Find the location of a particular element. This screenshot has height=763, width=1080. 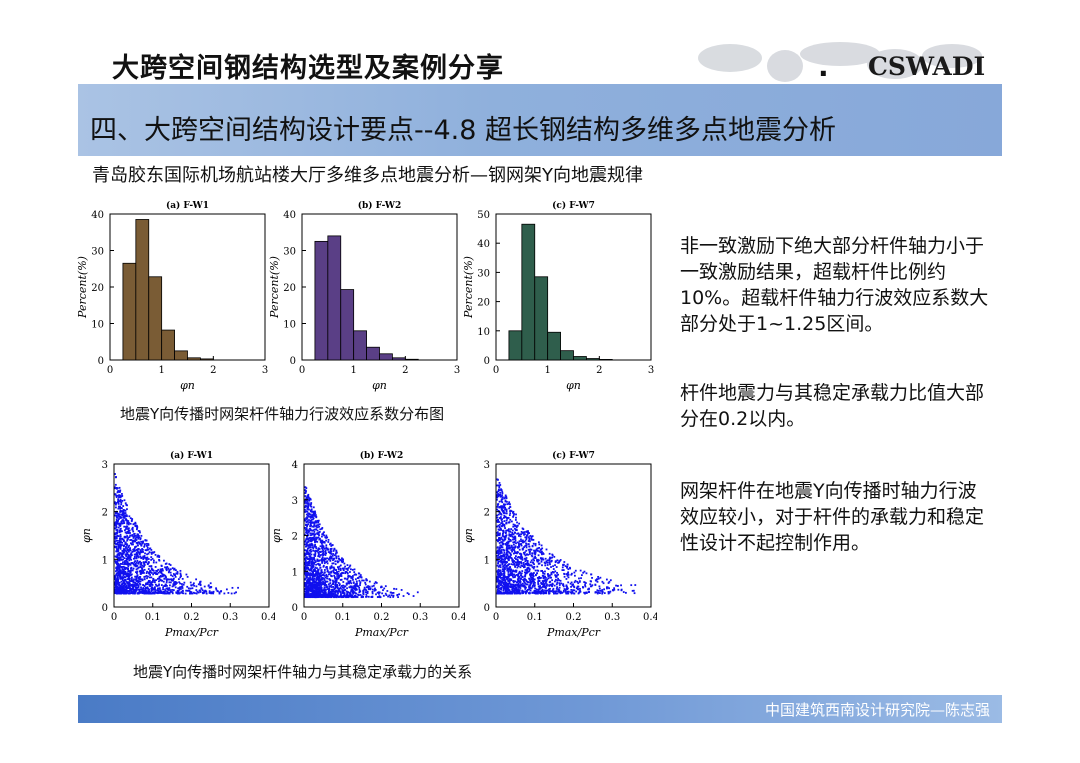

scatter-xtick-label: 0 is located at coordinates (114, 617).